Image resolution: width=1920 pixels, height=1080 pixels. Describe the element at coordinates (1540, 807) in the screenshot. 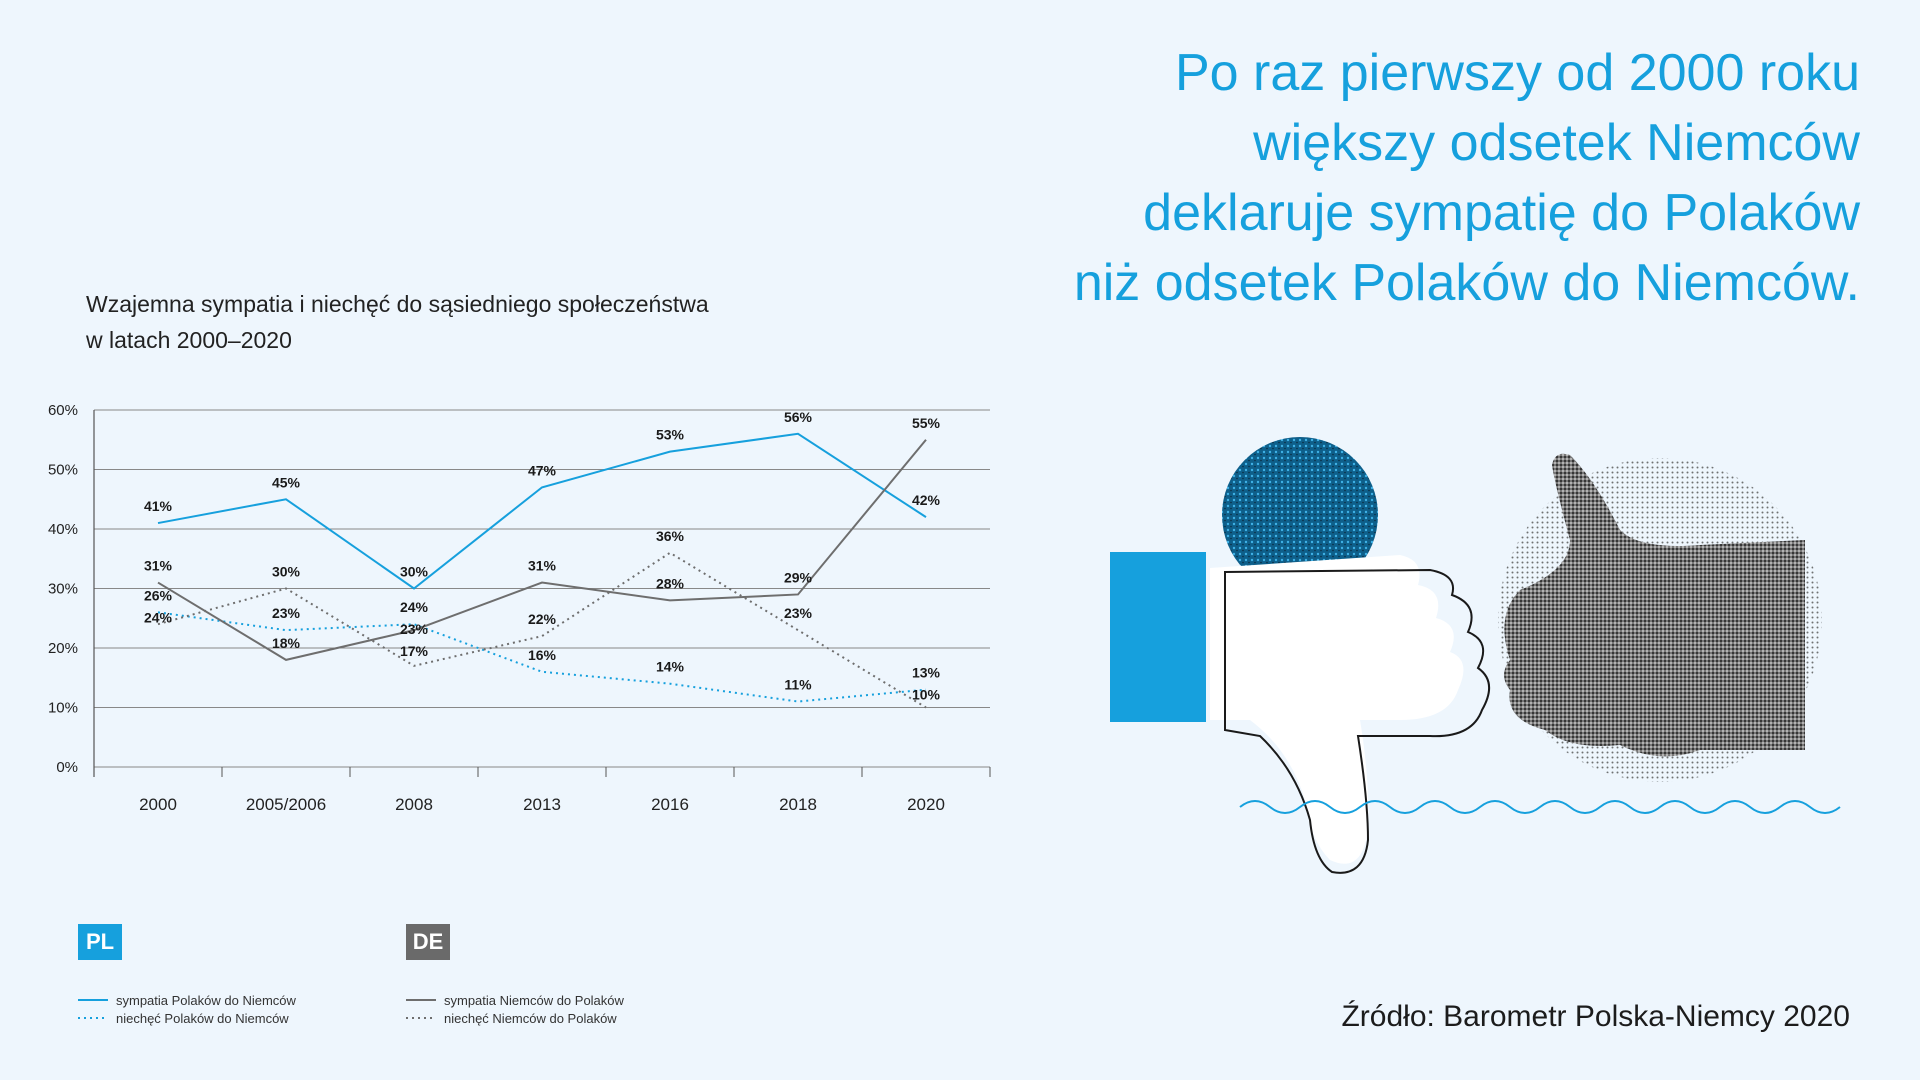

I see `wave-line-icon` at that location.